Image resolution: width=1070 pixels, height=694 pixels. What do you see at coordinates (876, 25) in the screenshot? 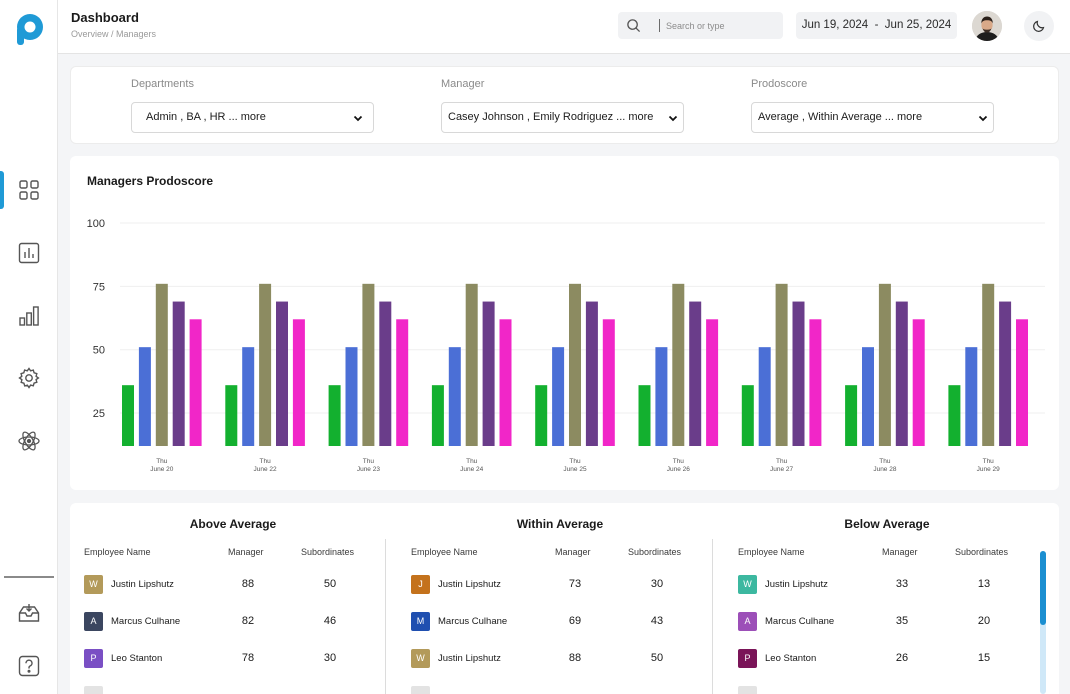
I see `date-range-picker: Jun 19, 2024 - Jun 25, 2024` at bounding box center [876, 25].